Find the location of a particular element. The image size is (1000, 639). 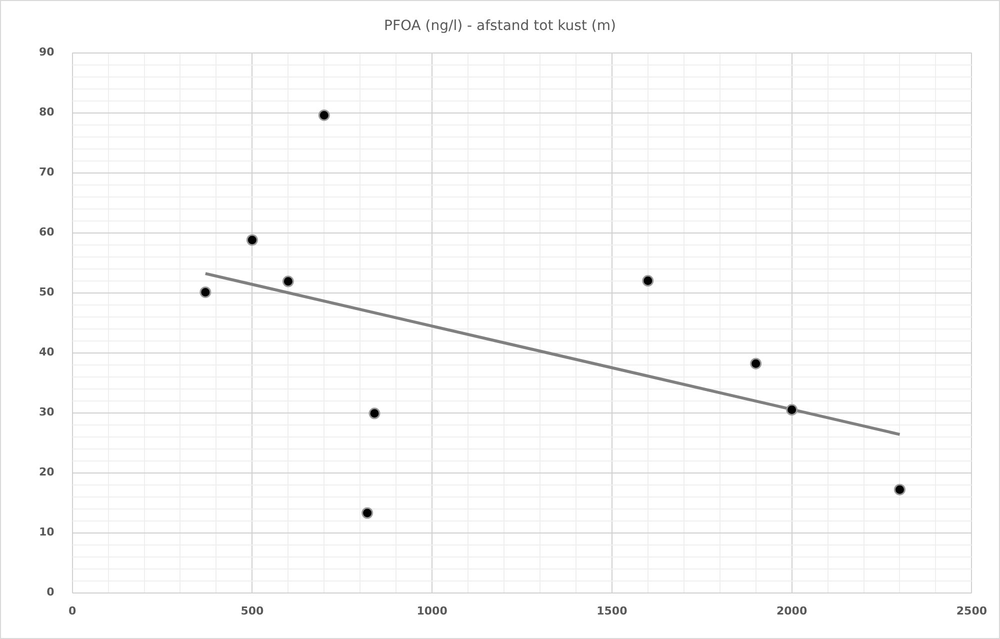

y-tick-label: 20 is located at coordinates (46, 472).